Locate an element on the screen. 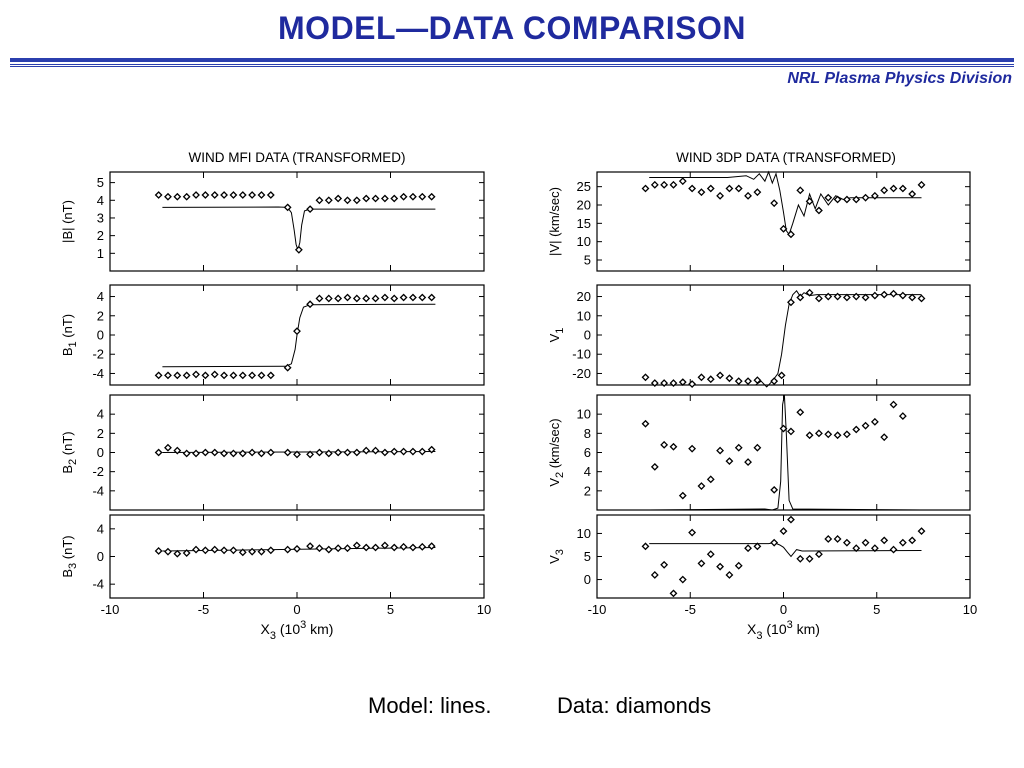 Image resolution: width=1024 pixels, height=768 pixels. y-axis-label: V2 (km/sec) is located at coordinates (556, 452).